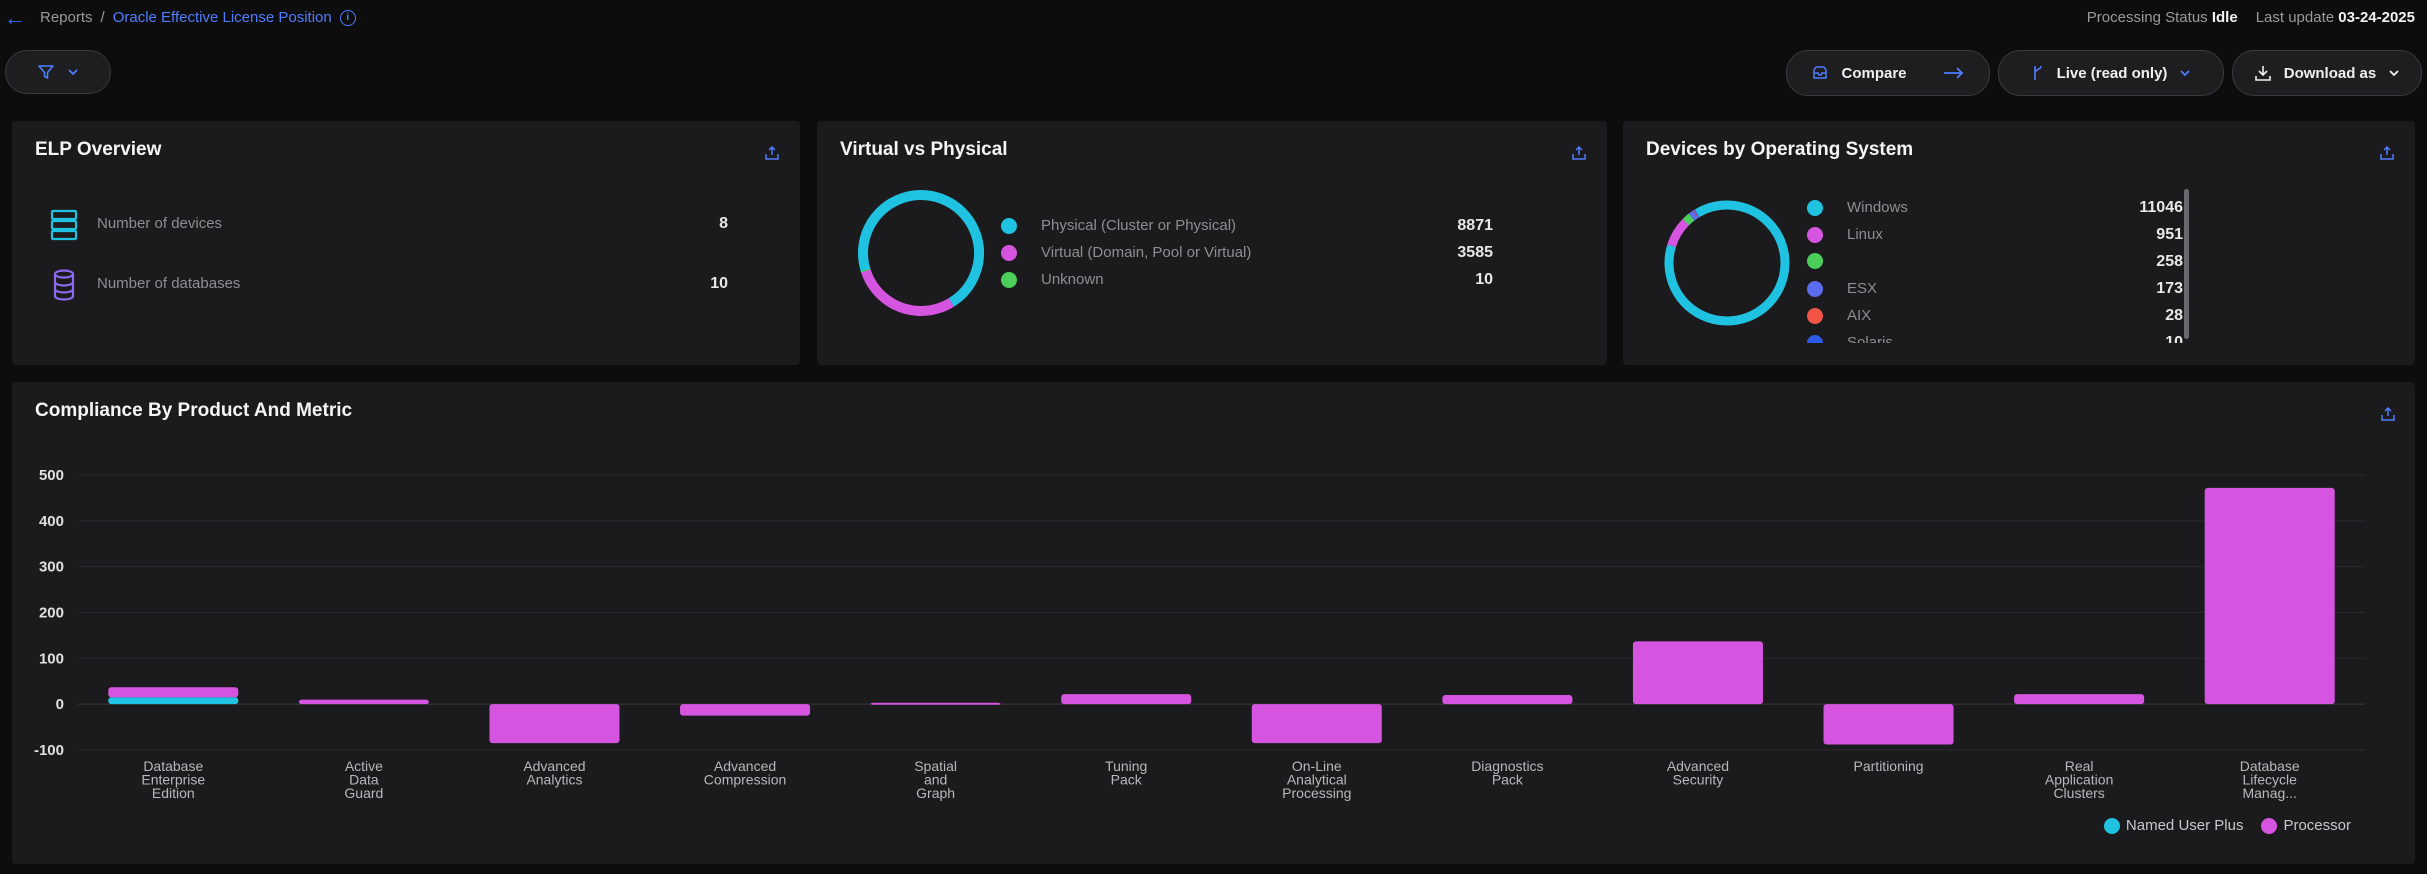  I want to click on download-dropdown: Download as, so click(2327, 73).